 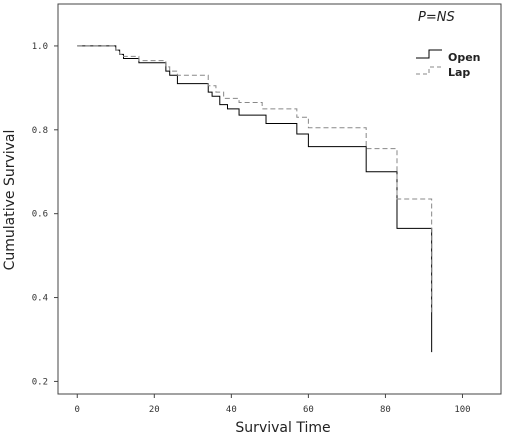 I want to click on legend: Open Lap, so click(x=448, y=64).